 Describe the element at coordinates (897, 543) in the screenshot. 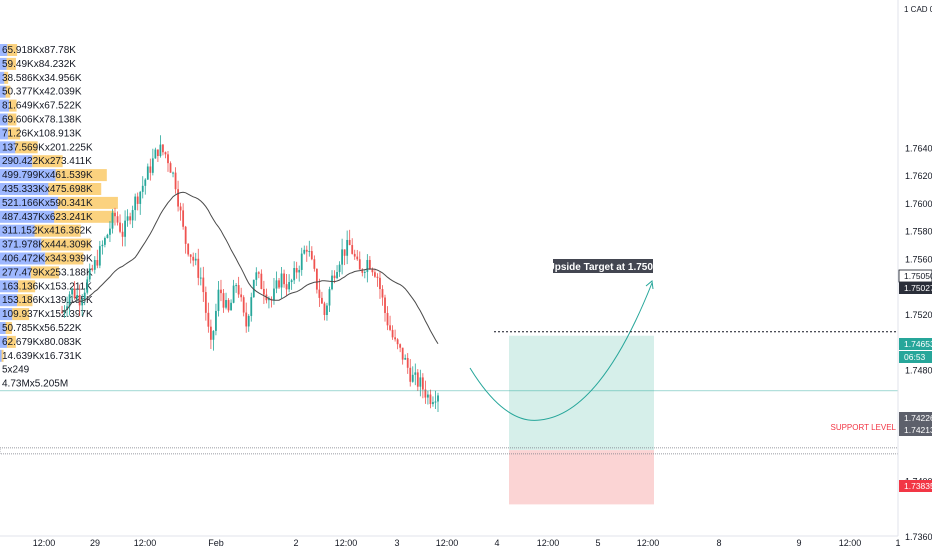

I see `time-tick-label: 1` at that location.